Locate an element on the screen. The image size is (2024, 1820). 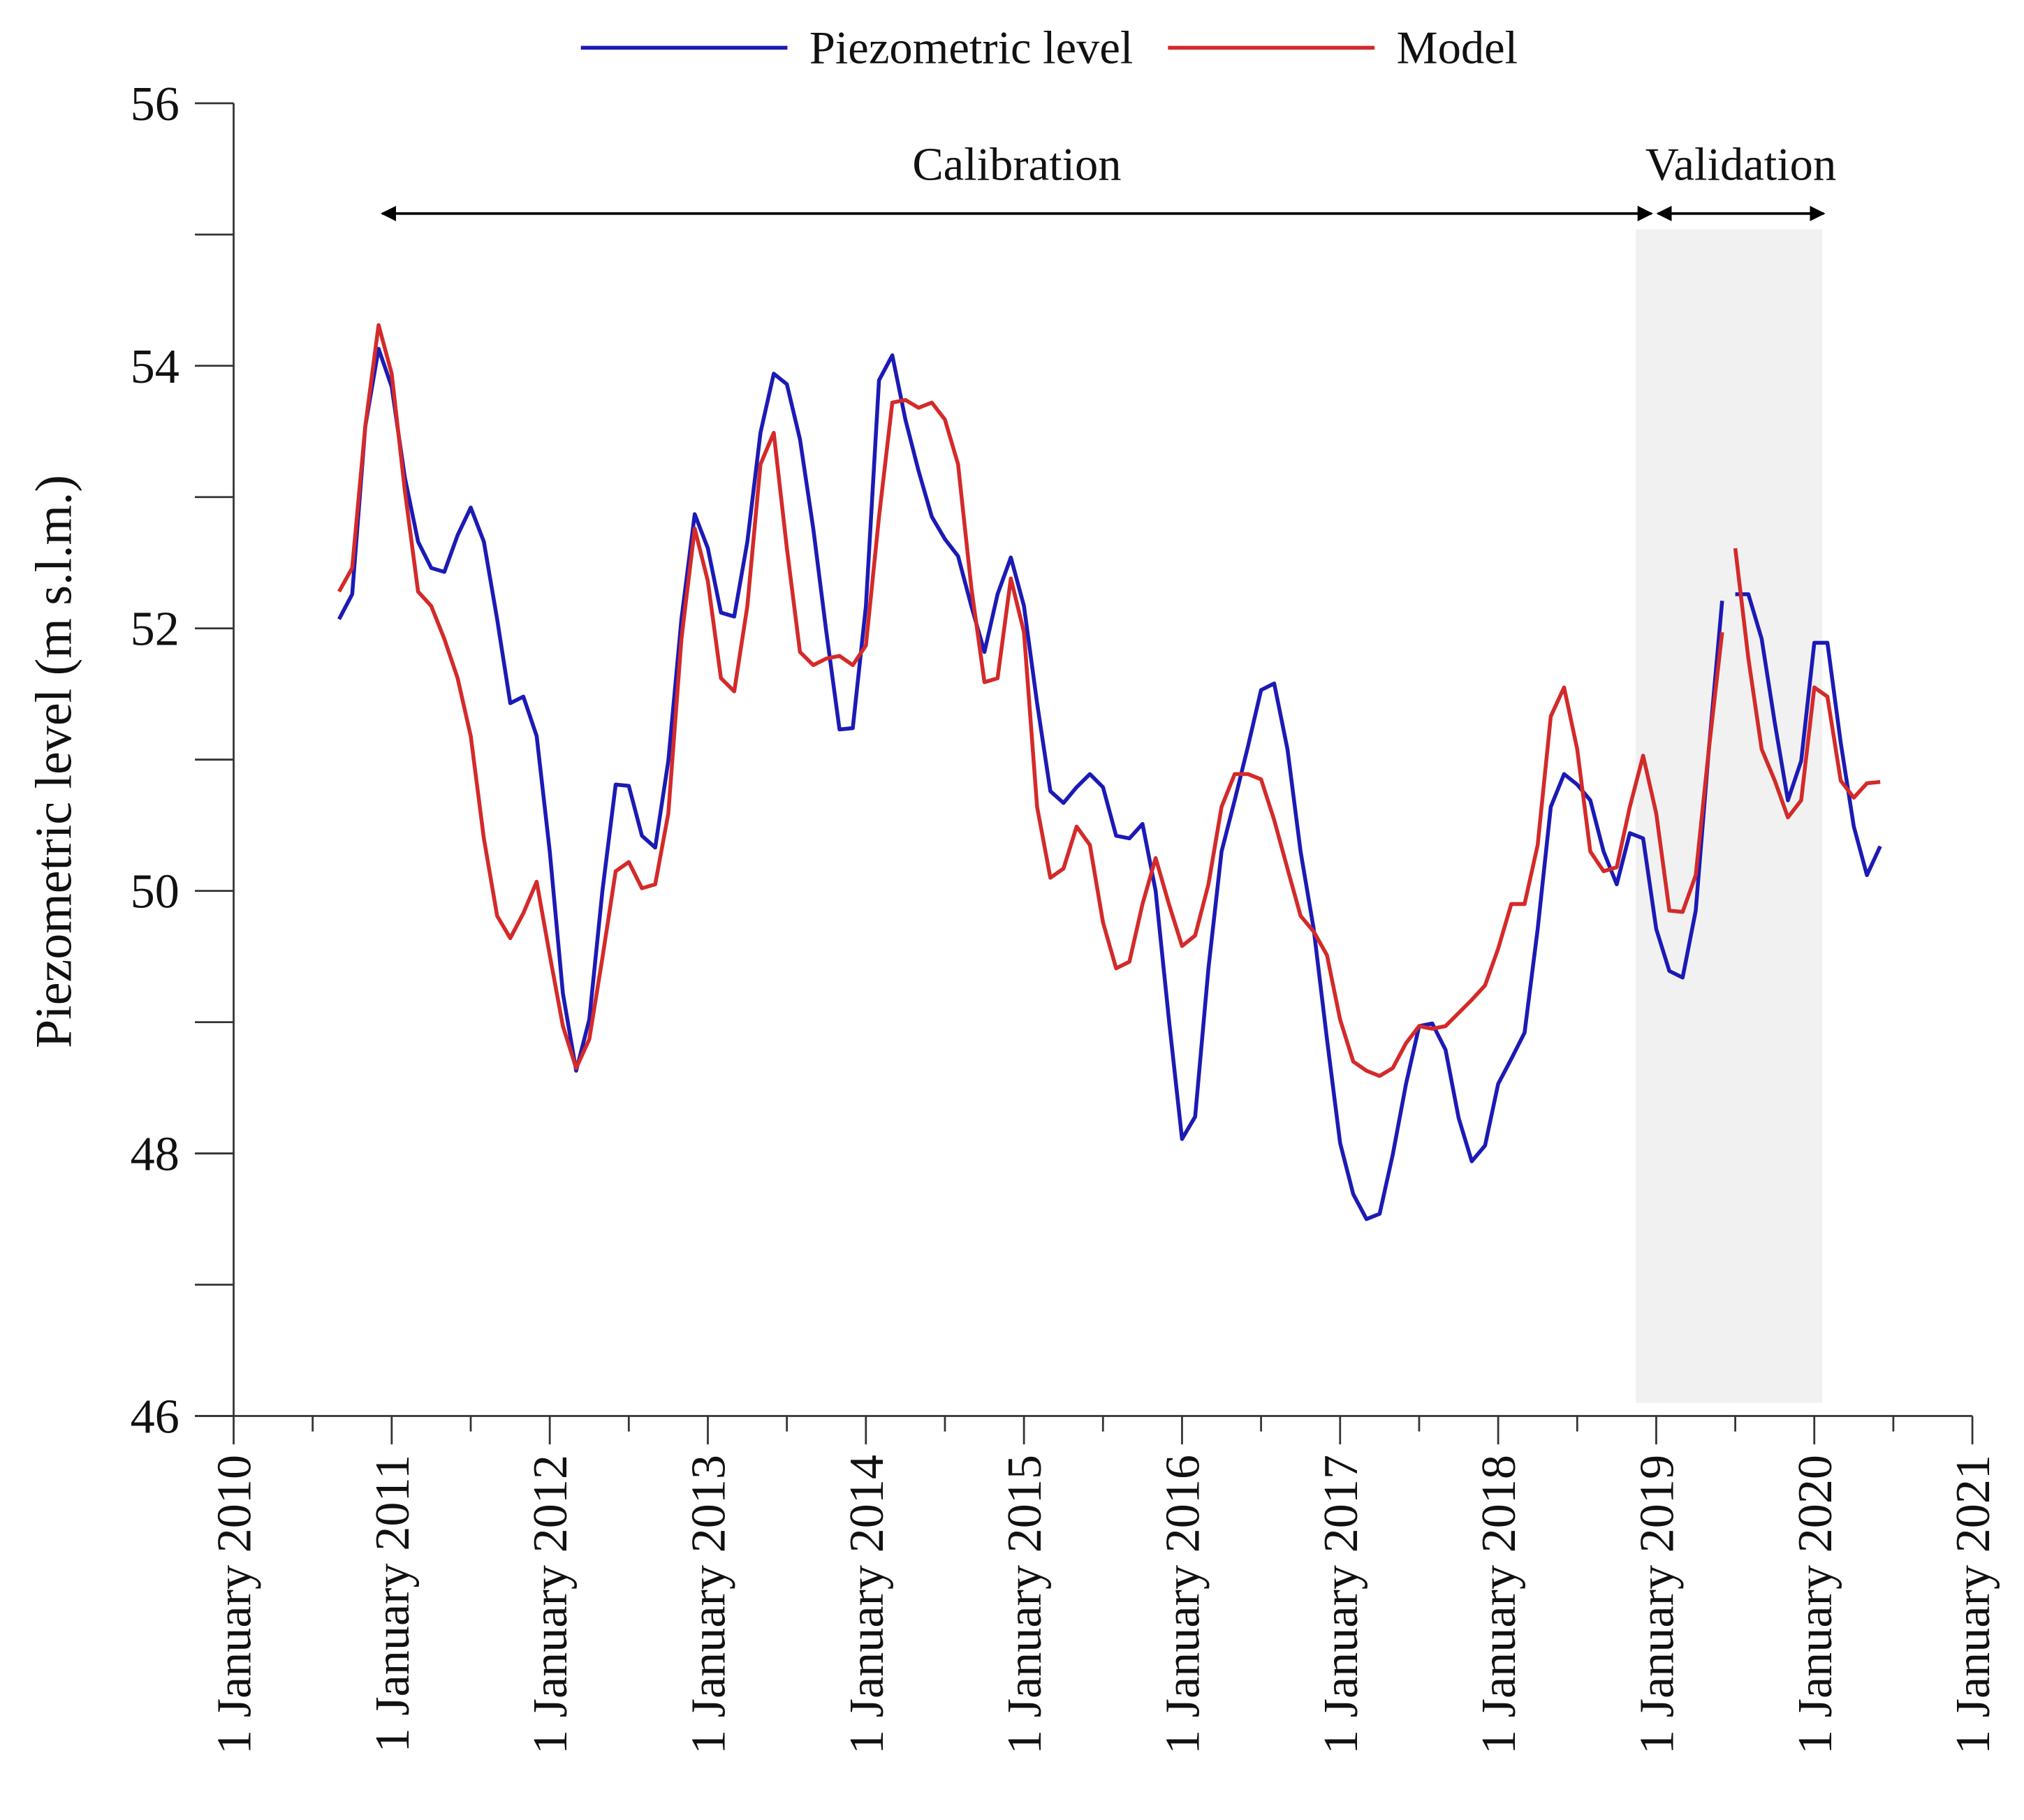
y-axis-title: Piezometric level (m s.l.m.) is located at coordinates (53, 762).